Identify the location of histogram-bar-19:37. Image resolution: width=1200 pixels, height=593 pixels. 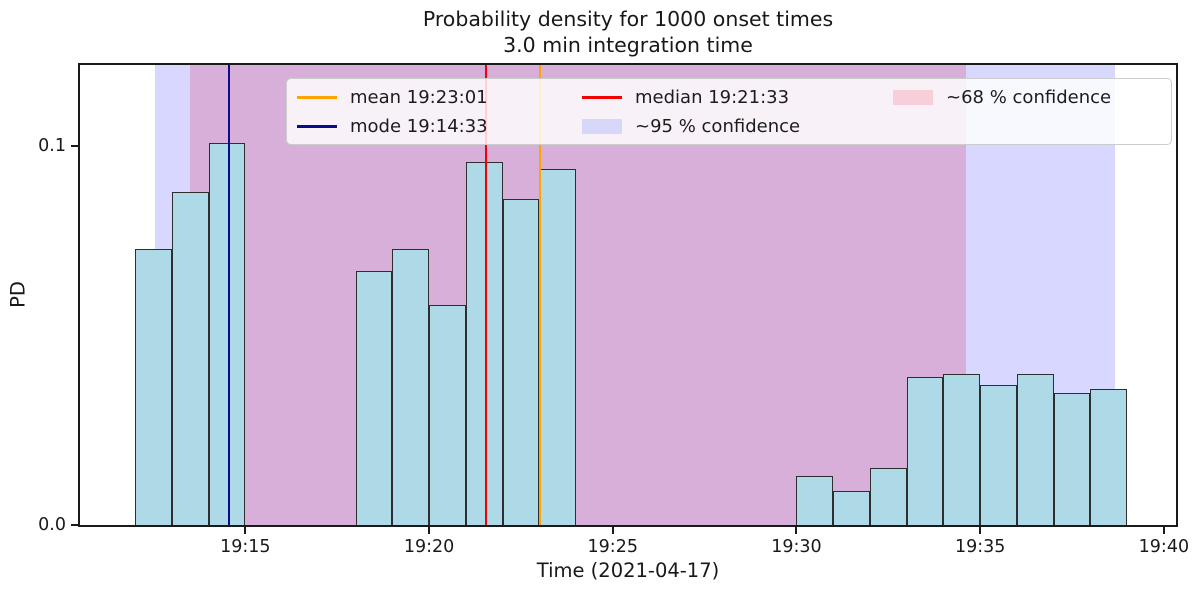
(1072, 458).